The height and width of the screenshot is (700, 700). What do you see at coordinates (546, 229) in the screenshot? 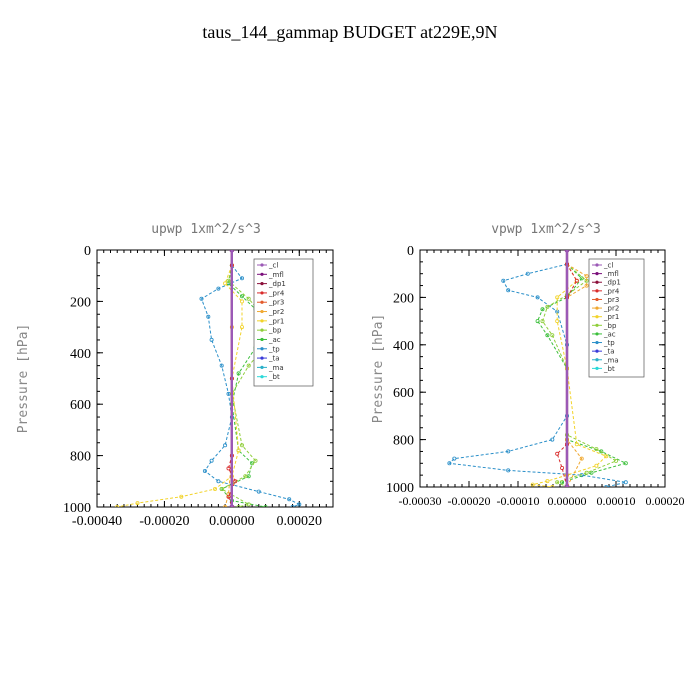
I see `chart-title: vpwp 1xm^2/s^3` at bounding box center [546, 229].